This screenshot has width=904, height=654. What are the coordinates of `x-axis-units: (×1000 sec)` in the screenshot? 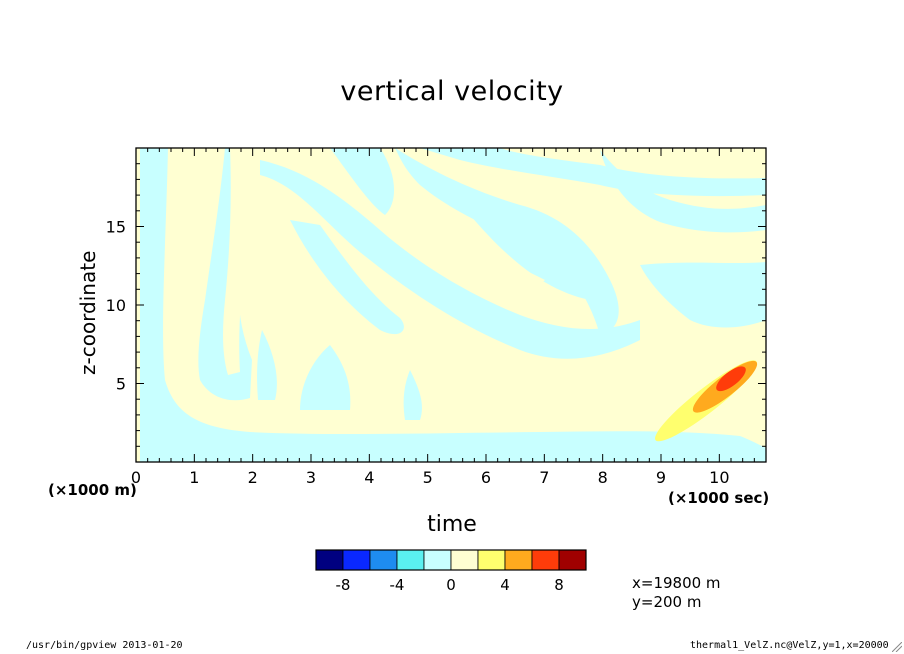 It's located at (719, 498).